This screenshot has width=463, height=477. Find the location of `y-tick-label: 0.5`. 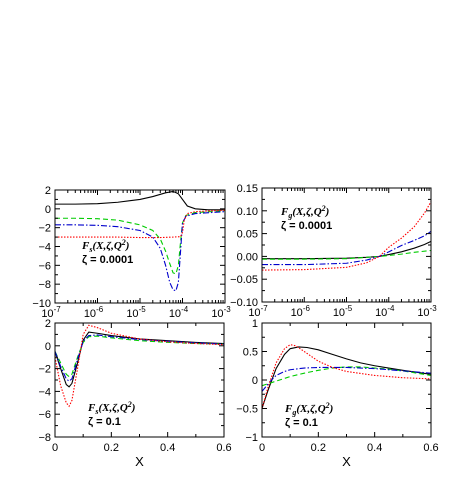

y-tick-label: 0.5 is located at coordinates (250, 353).